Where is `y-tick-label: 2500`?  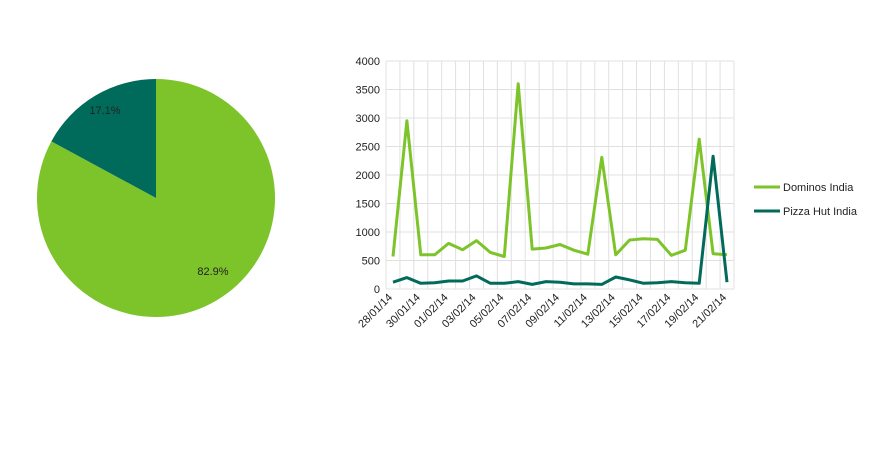 y-tick-label: 2500 is located at coordinates (368, 148).